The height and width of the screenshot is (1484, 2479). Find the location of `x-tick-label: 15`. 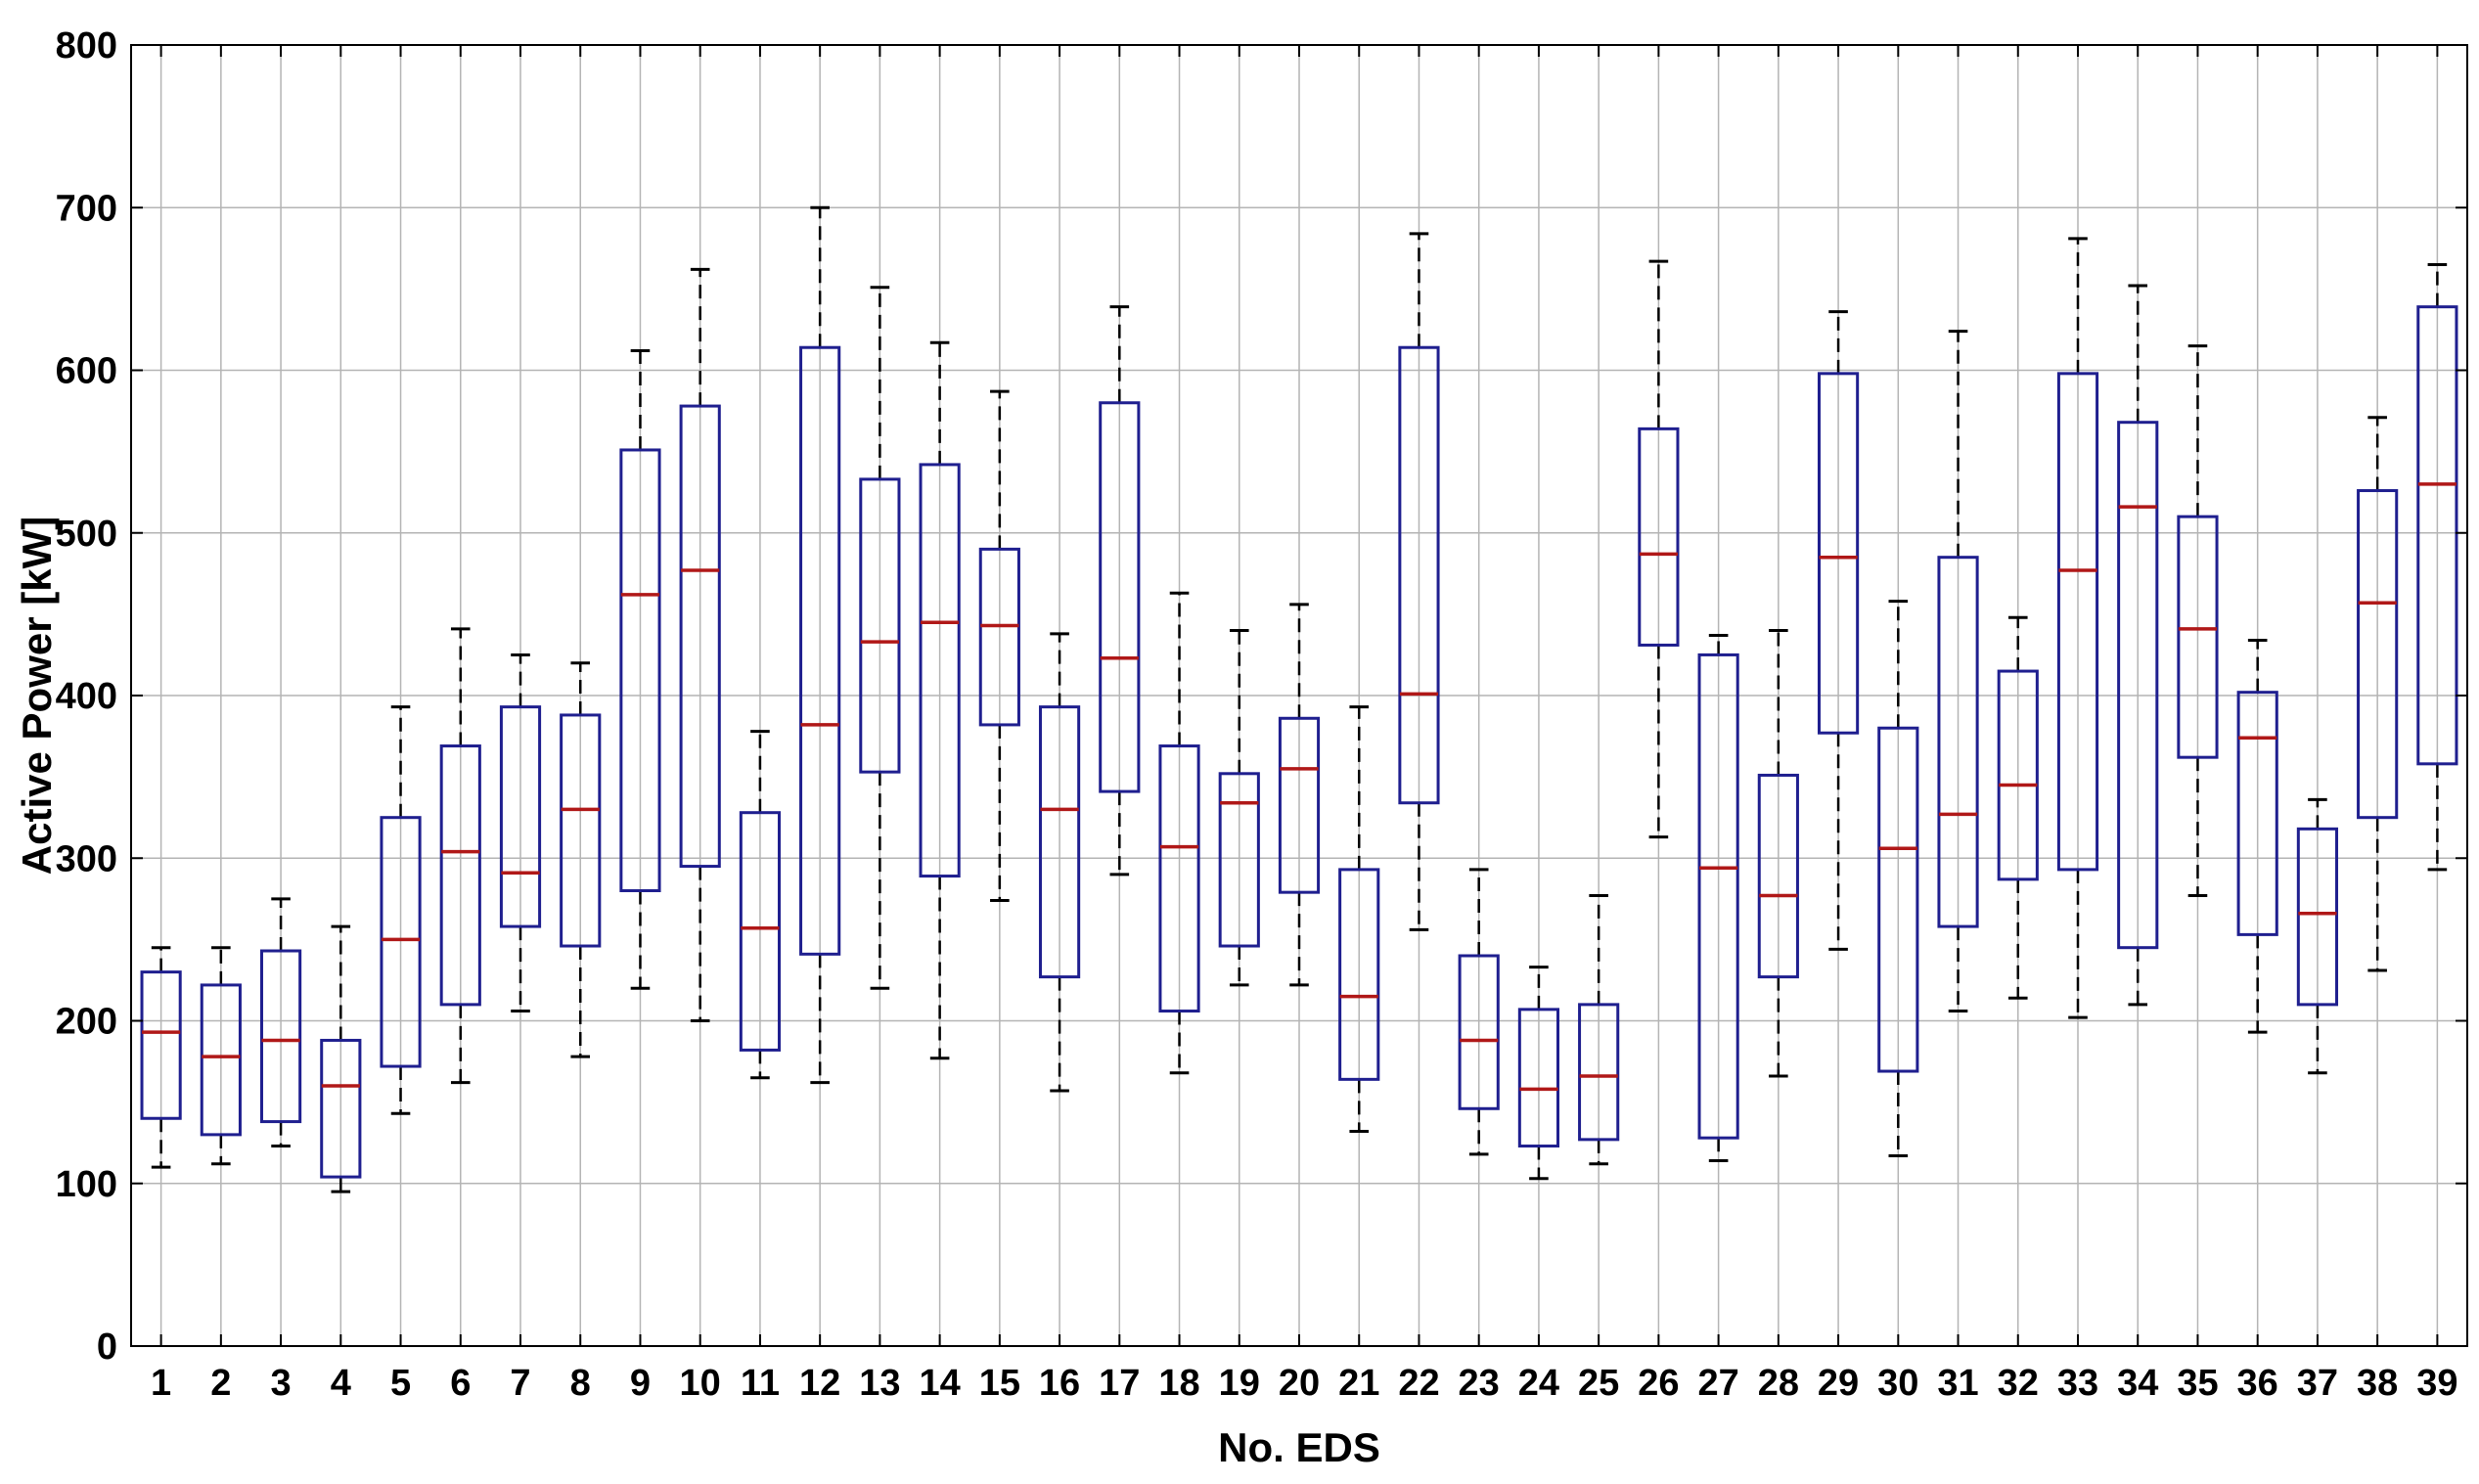

x-tick-label: 15 is located at coordinates (999, 1383).